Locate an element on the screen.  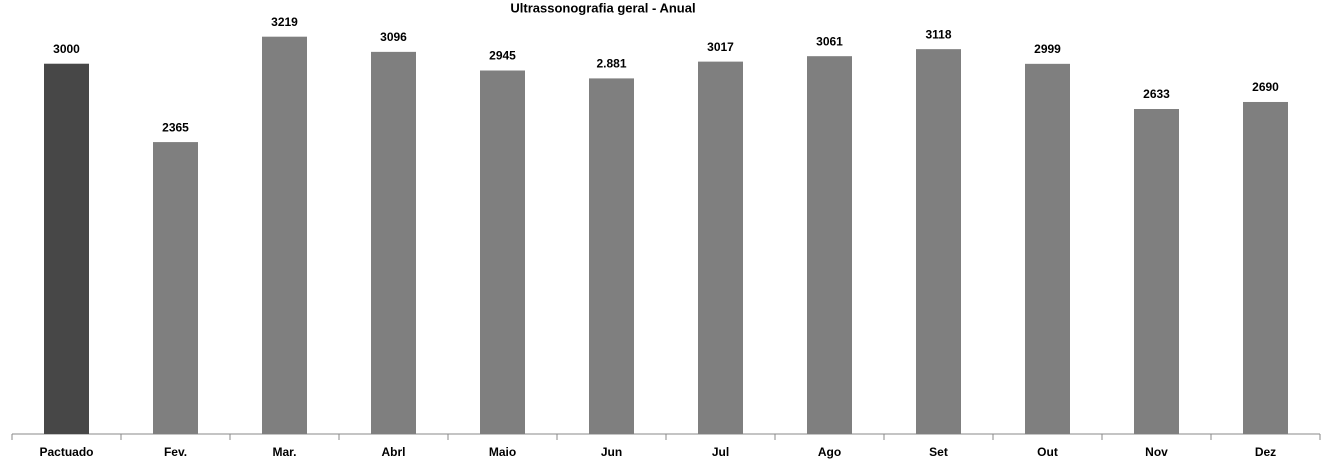
data-label: 2633 is located at coordinates (1156, 94).